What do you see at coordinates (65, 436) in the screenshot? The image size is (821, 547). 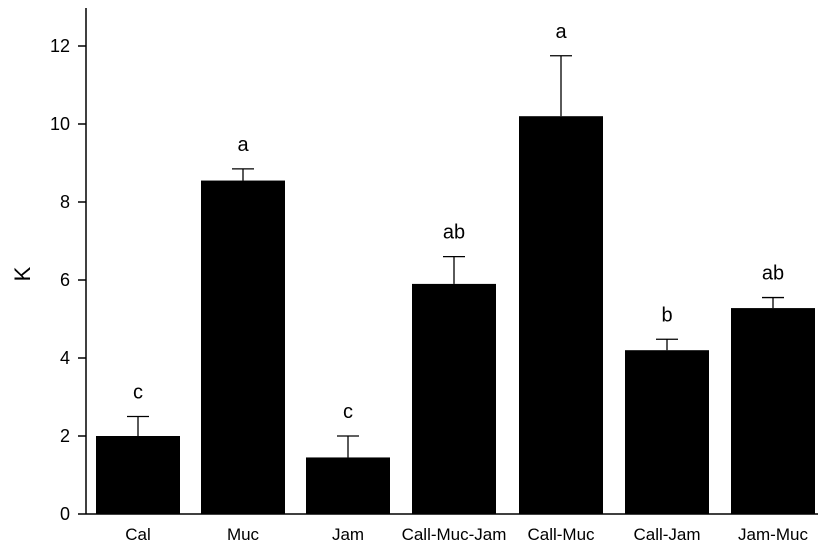 I see `y-tick-label: 2` at bounding box center [65, 436].